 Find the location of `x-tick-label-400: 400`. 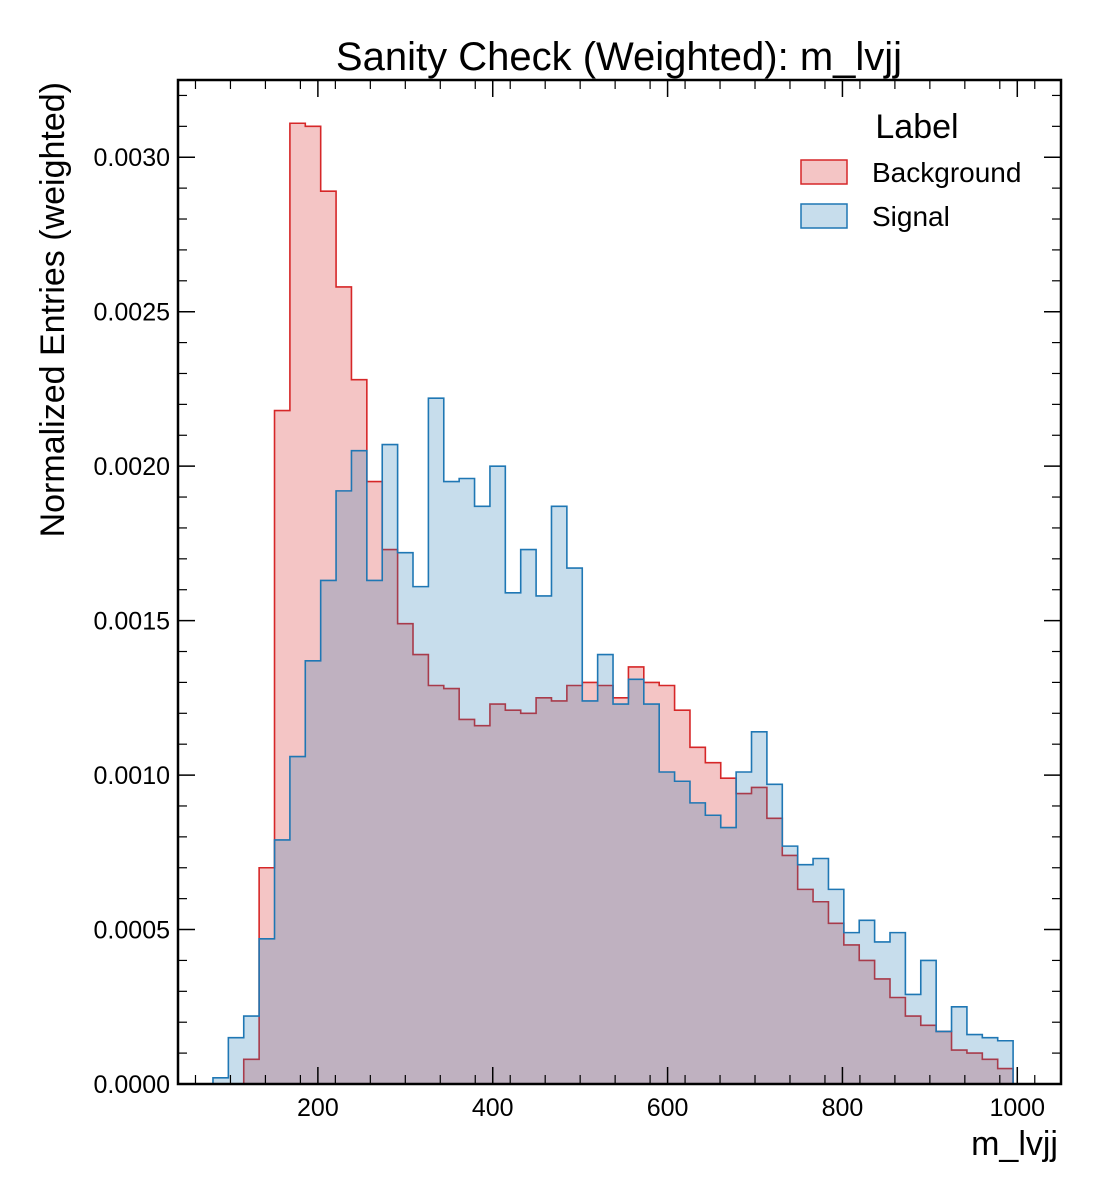

x-tick-label-400: 400 is located at coordinates (493, 1108).